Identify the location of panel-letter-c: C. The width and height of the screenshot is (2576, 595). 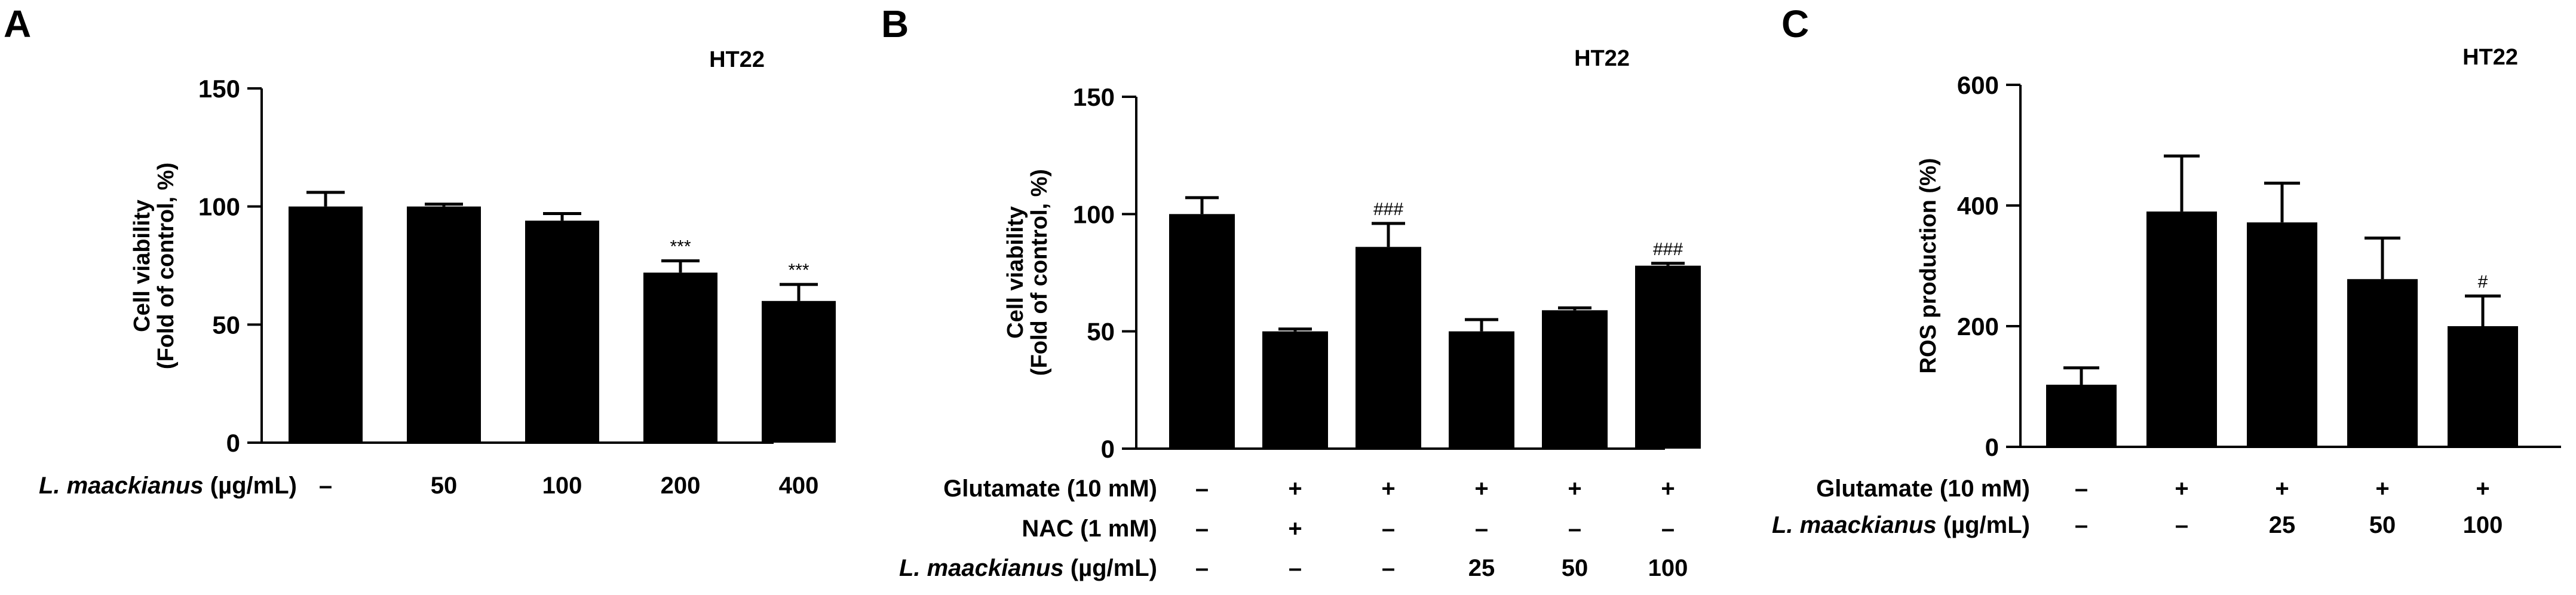
(1795, 23).